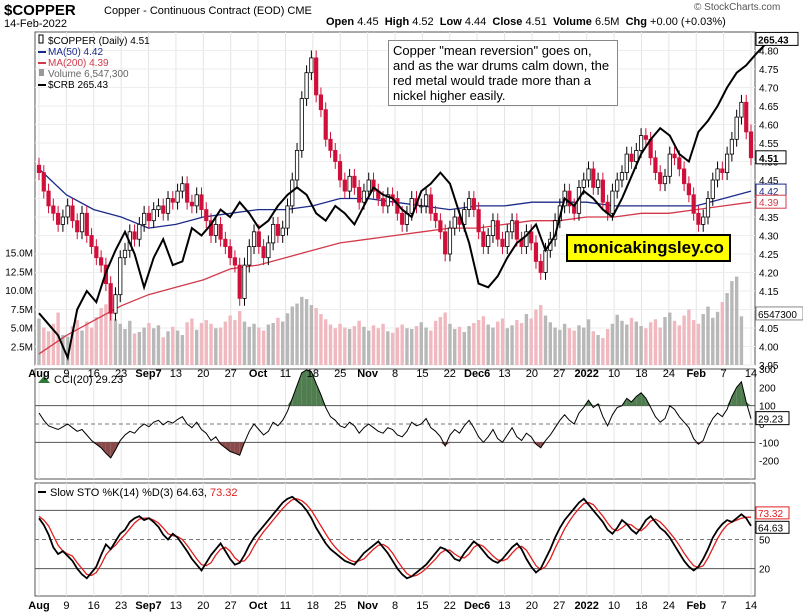  Describe the element at coordinates (669, 374) in the screenshot. I see `x-tick-label: 24` at that location.